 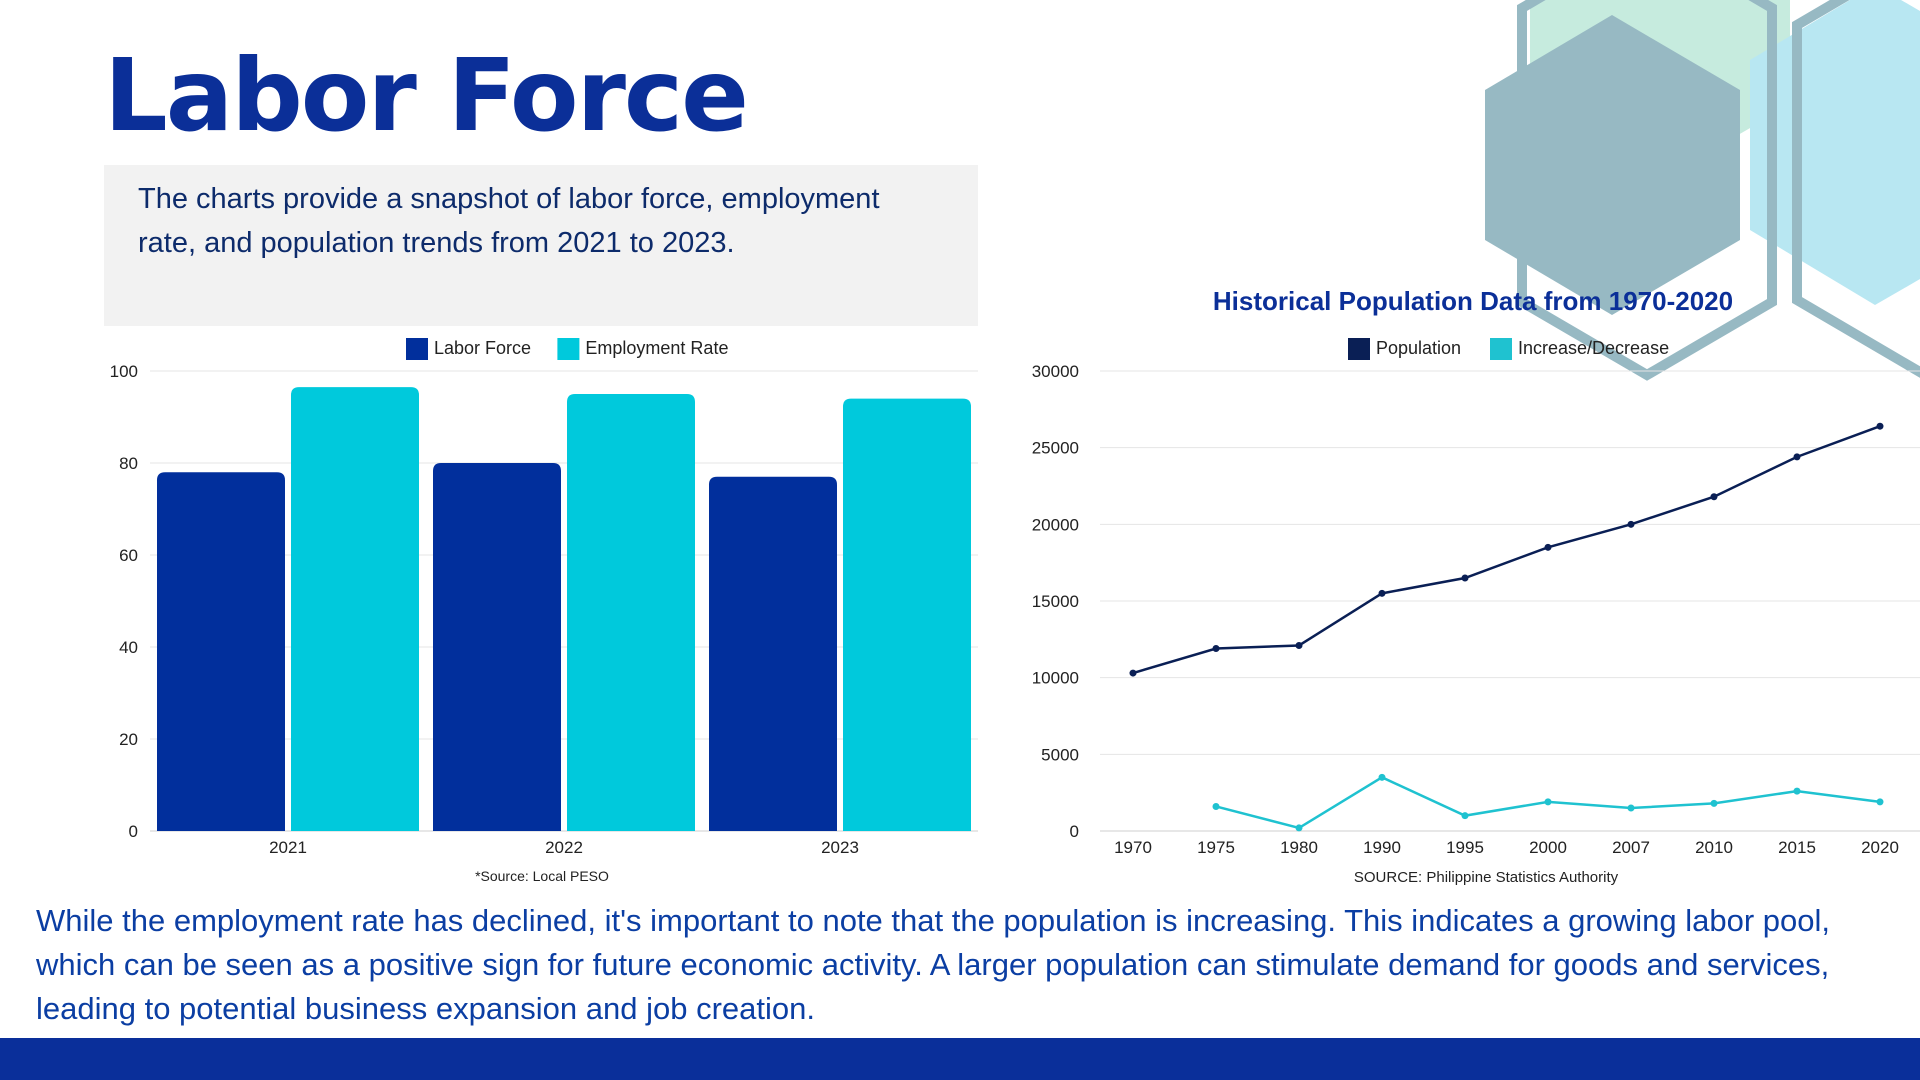 I want to click on y-tick-label: 40, so click(x=128, y=647).